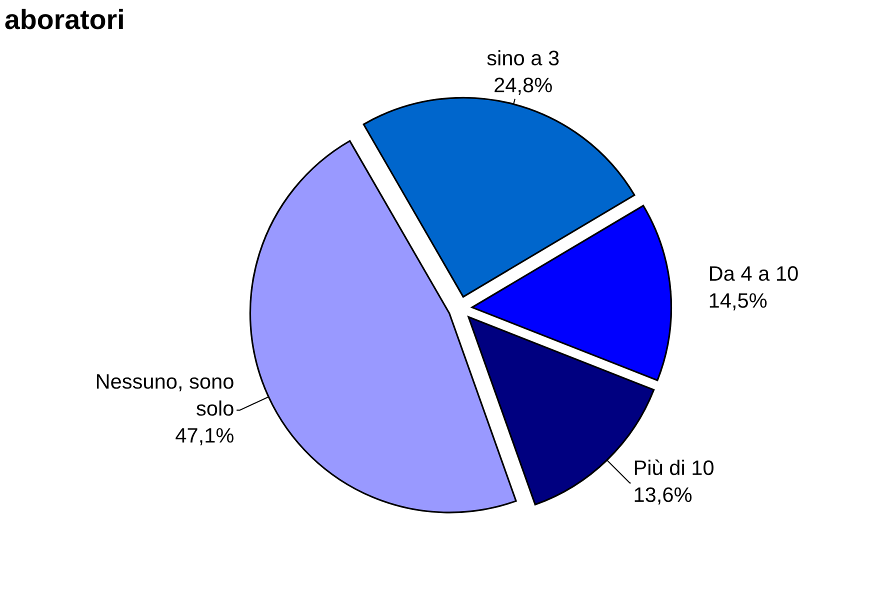 This screenshot has height=593, width=885. What do you see at coordinates (674, 468) in the screenshot?
I see `slice-label: Più di 10` at bounding box center [674, 468].